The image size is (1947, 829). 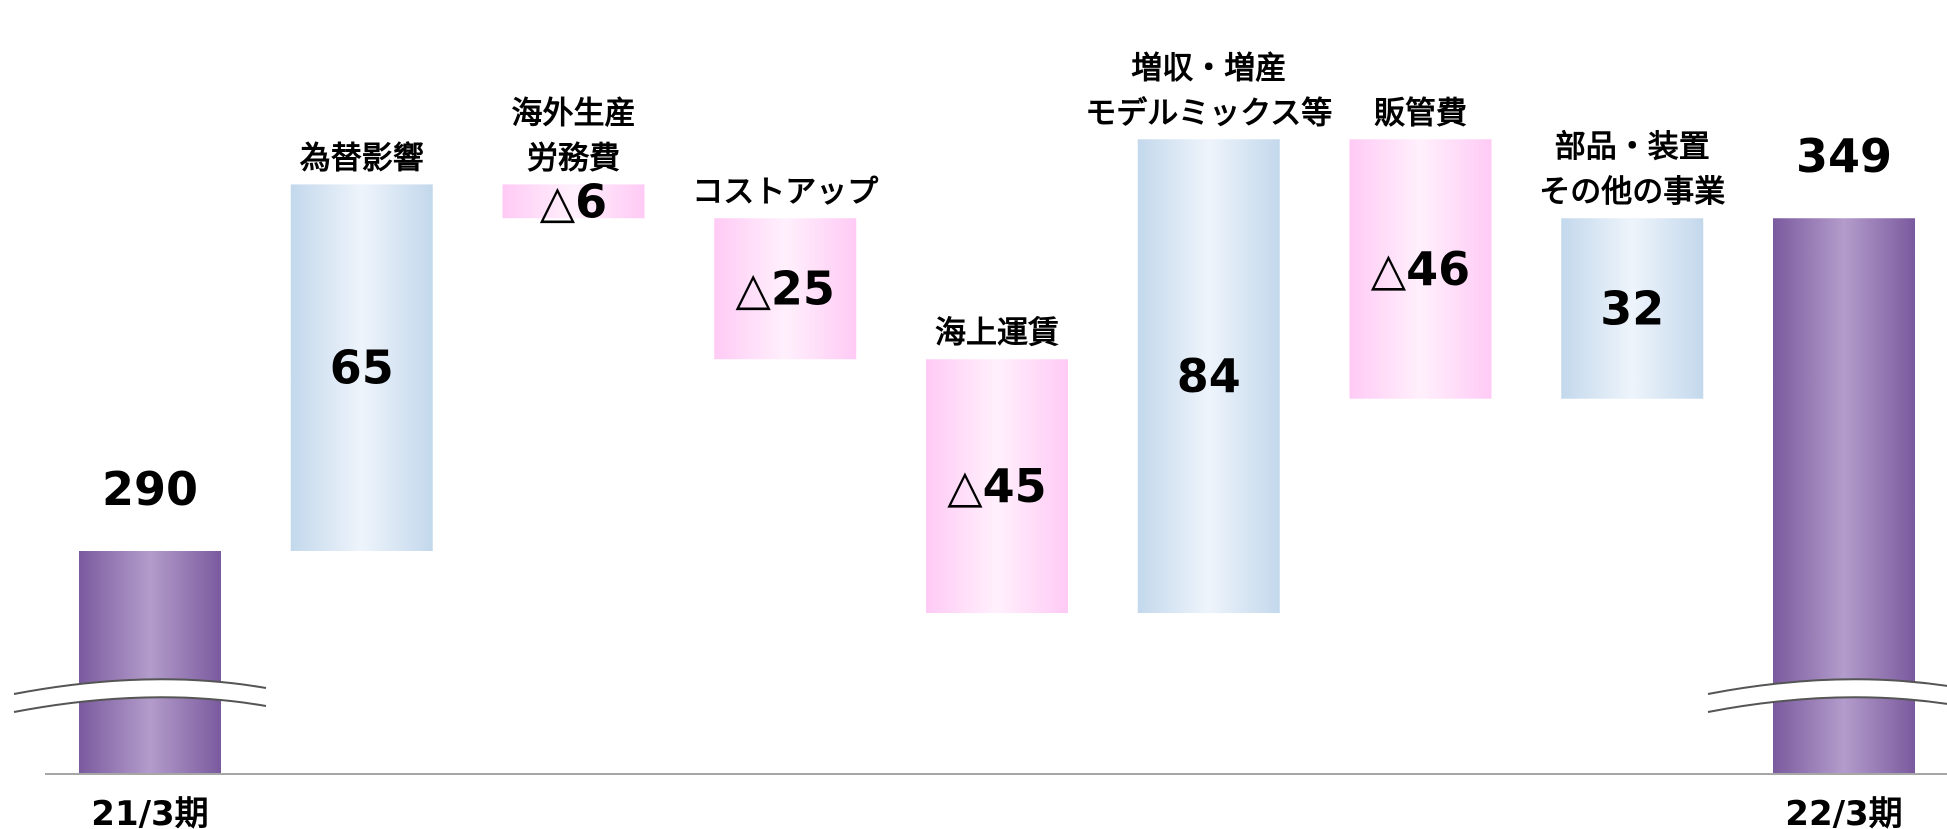 I want to click on category-label-parts-1: その他の事業, so click(x=1632, y=192).